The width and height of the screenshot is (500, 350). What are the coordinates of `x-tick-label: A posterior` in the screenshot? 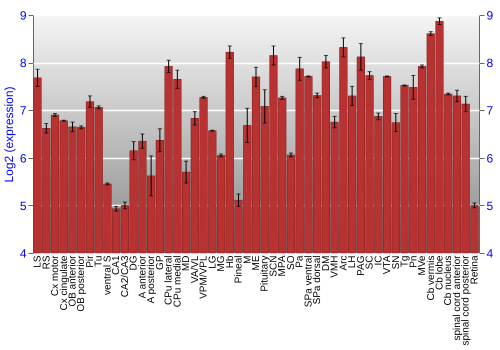 It's located at (152, 279).